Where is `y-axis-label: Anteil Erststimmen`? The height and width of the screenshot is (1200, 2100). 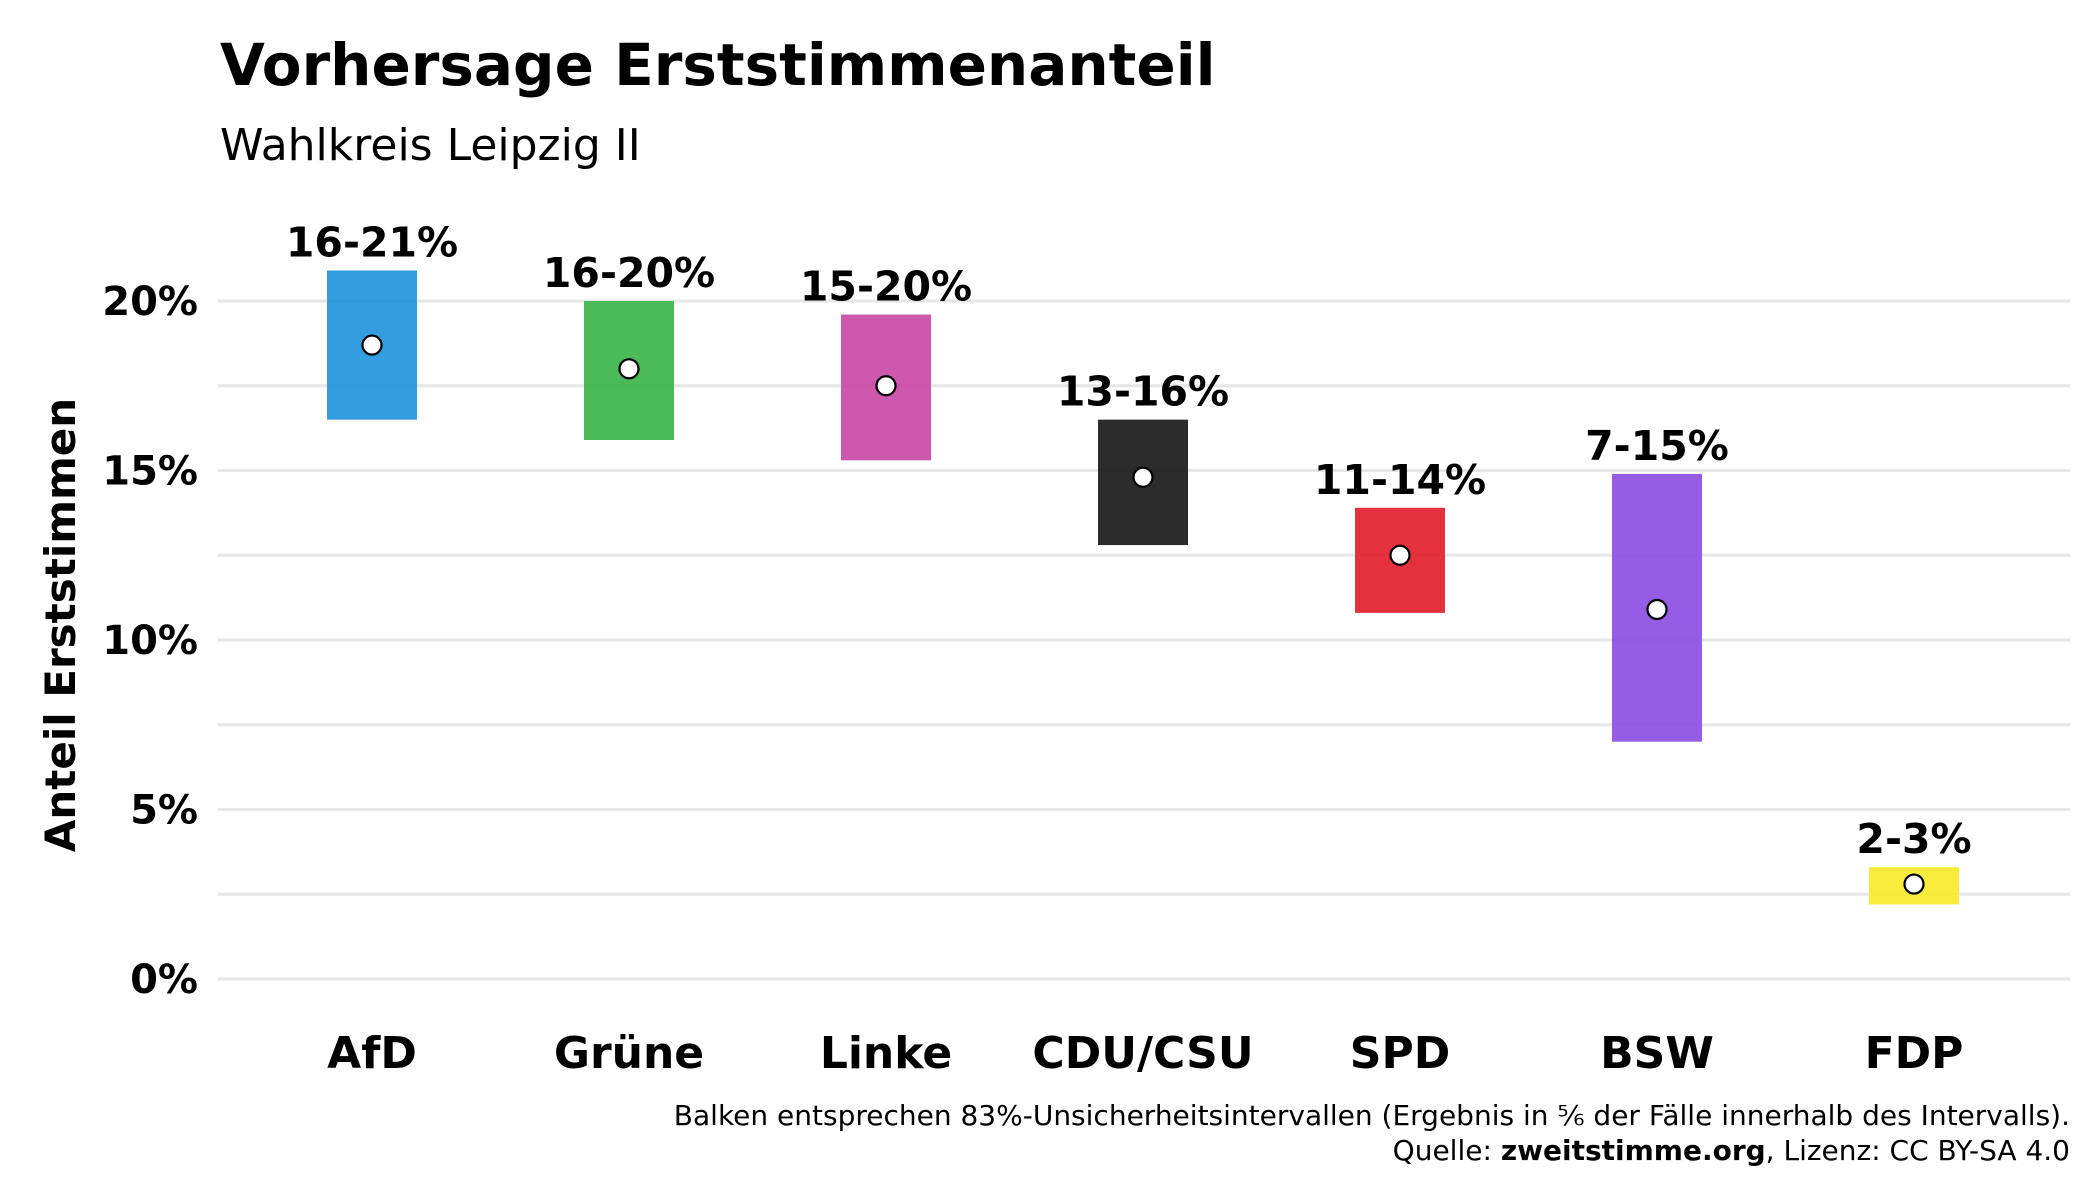 y-axis-label: Anteil Erststimmen is located at coordinates (60, 625).